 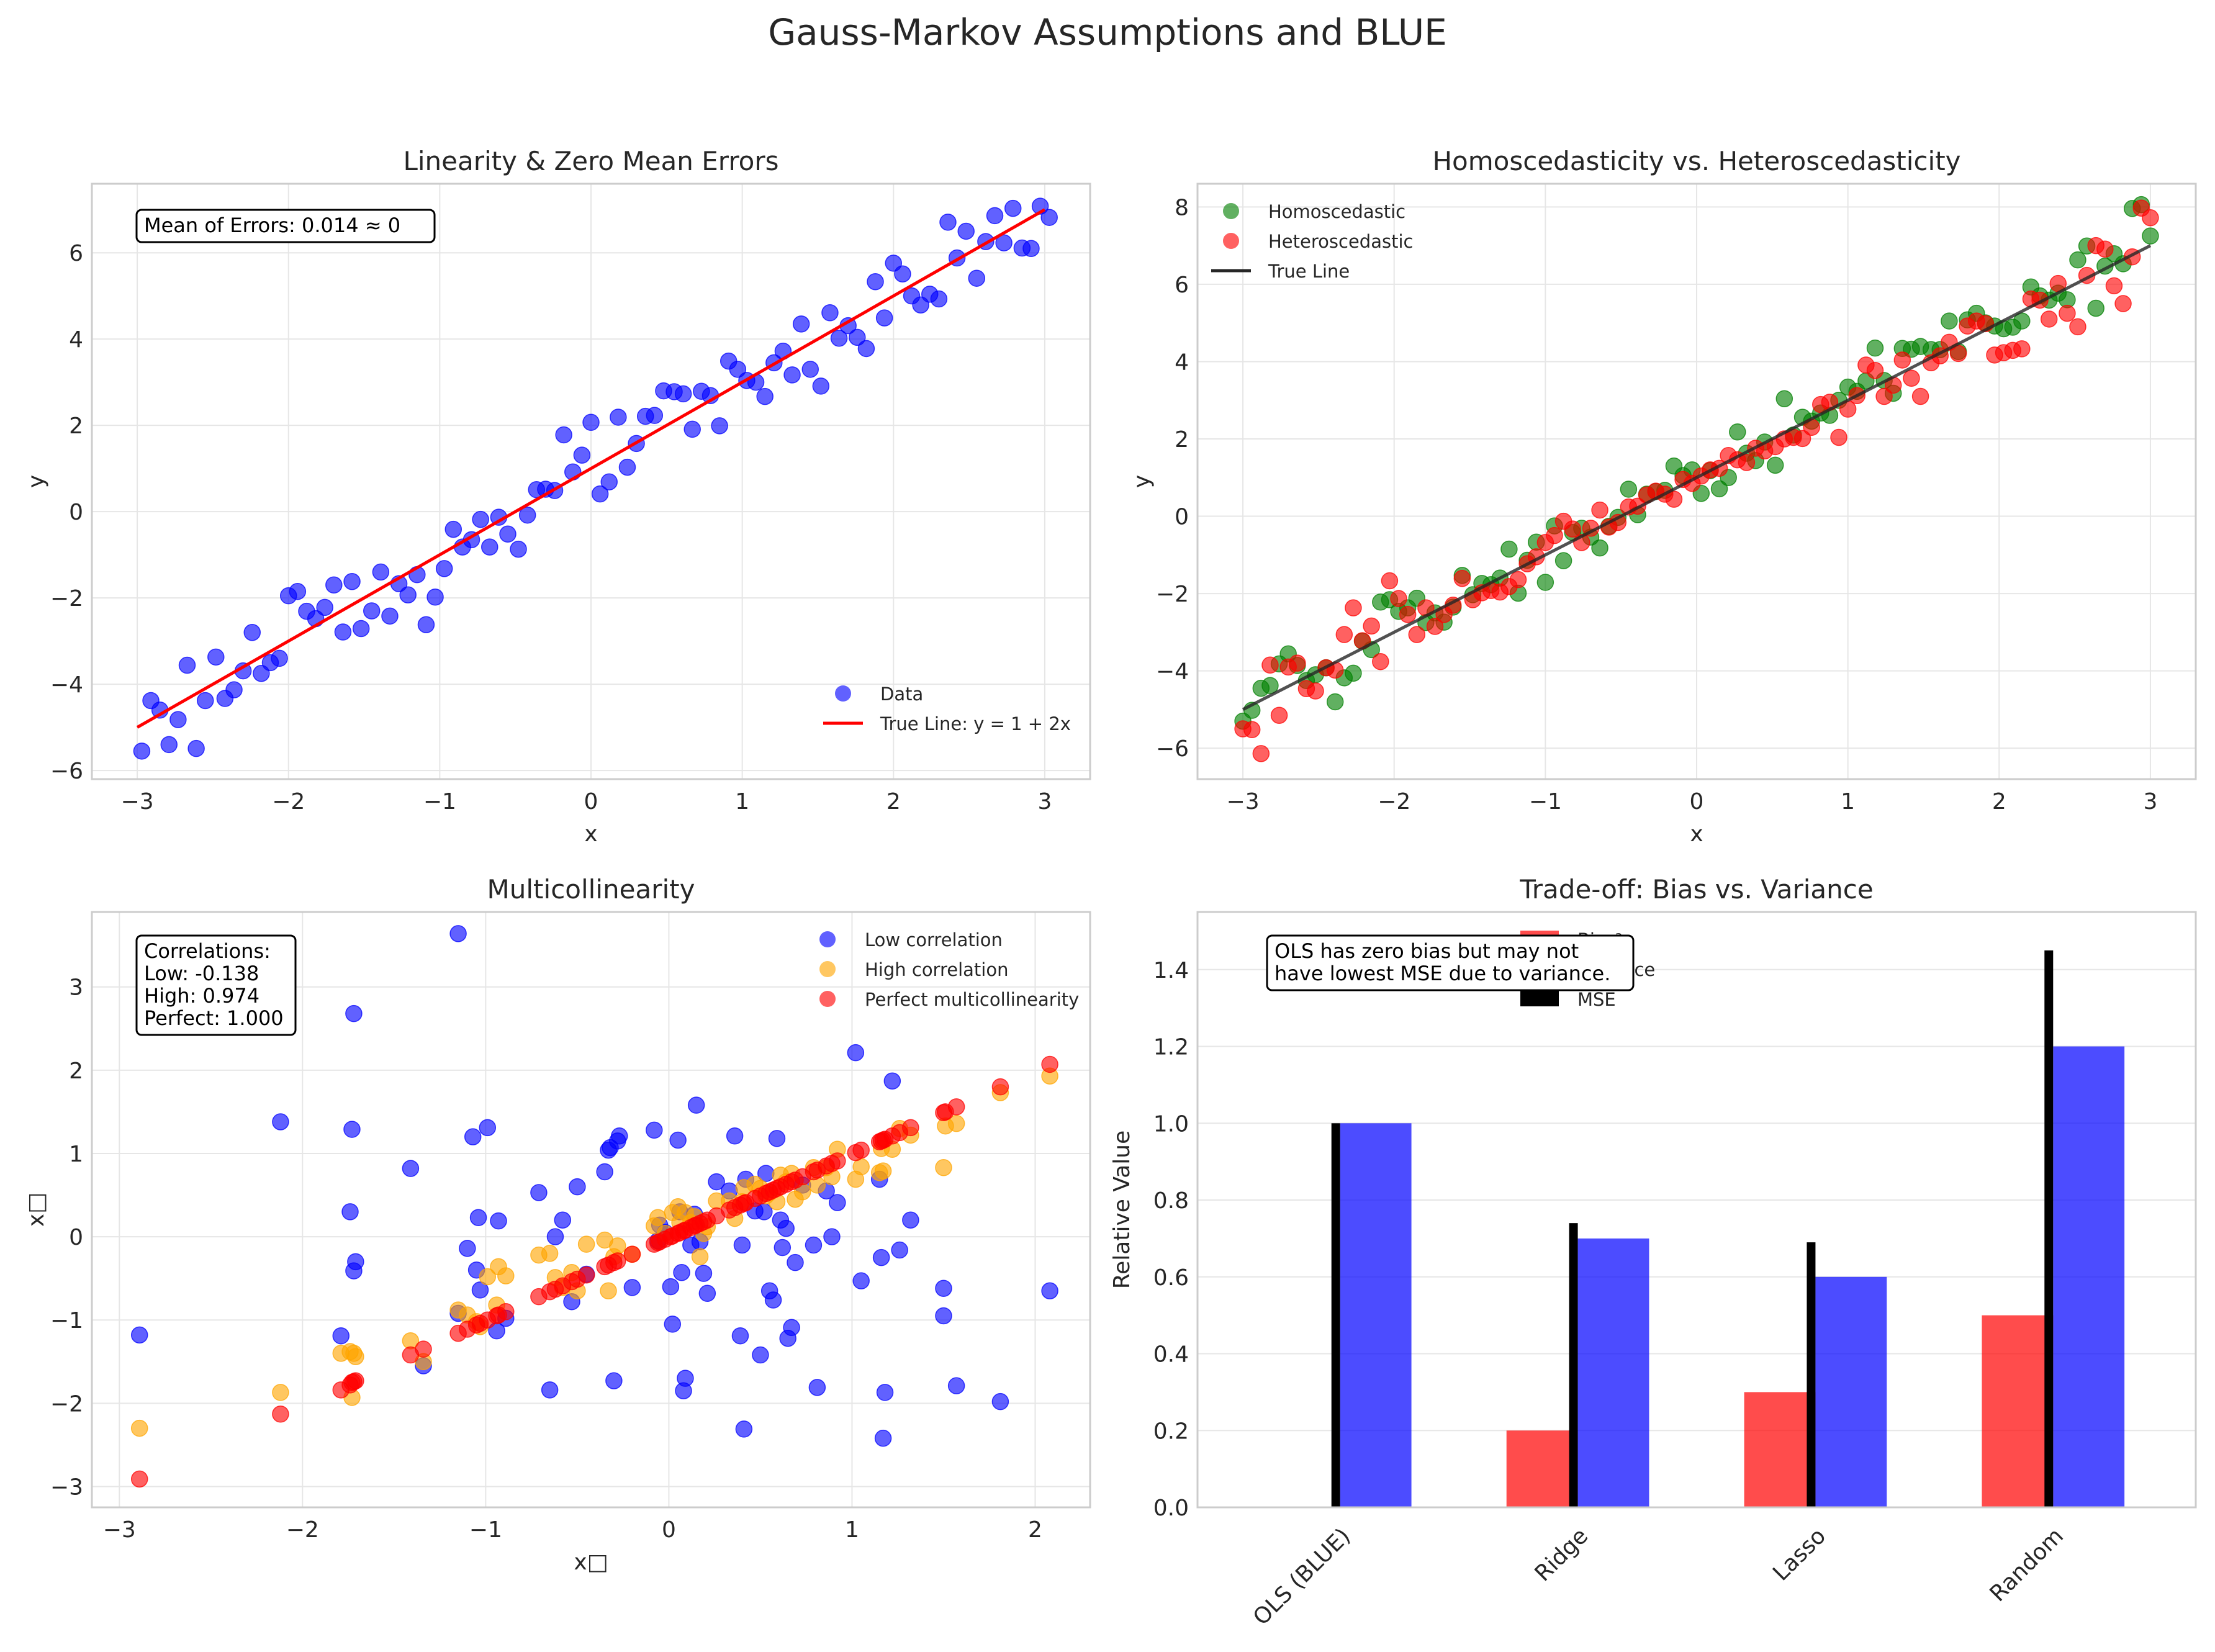 I want to click on y-tick-label: 6, so click(x=76, y=254).